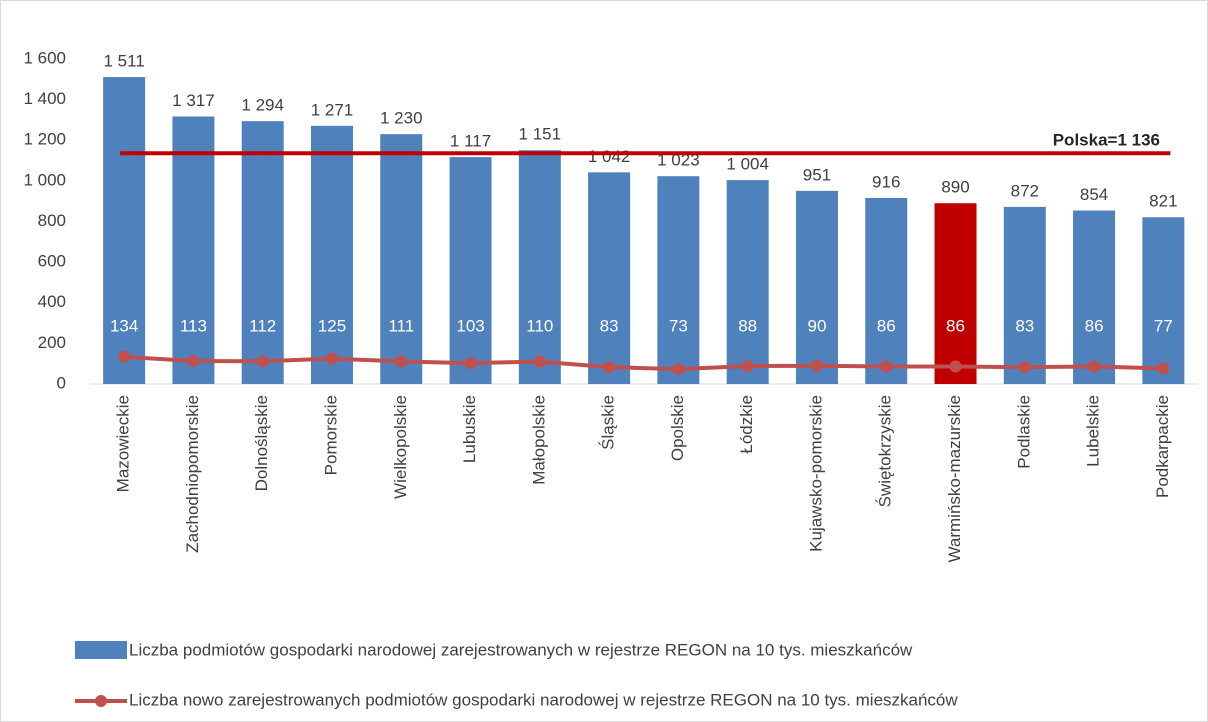  Describe the element at coordinates (885, 451) in the screenshot. I see `x-tick-label: Świętokrzyskie` at that location.